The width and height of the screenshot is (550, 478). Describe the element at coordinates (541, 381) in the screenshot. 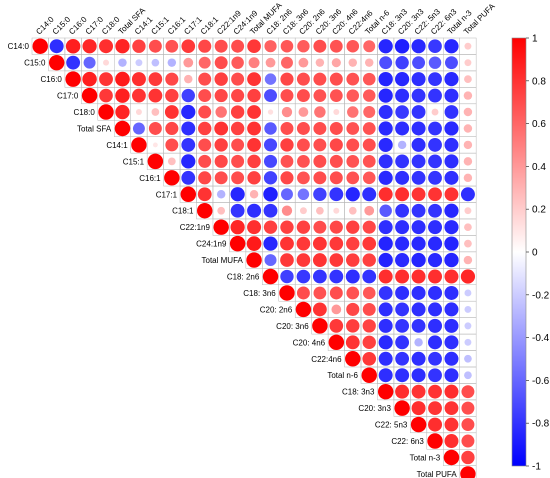

I see `colorbar-tick-label: -0.6` at that location.